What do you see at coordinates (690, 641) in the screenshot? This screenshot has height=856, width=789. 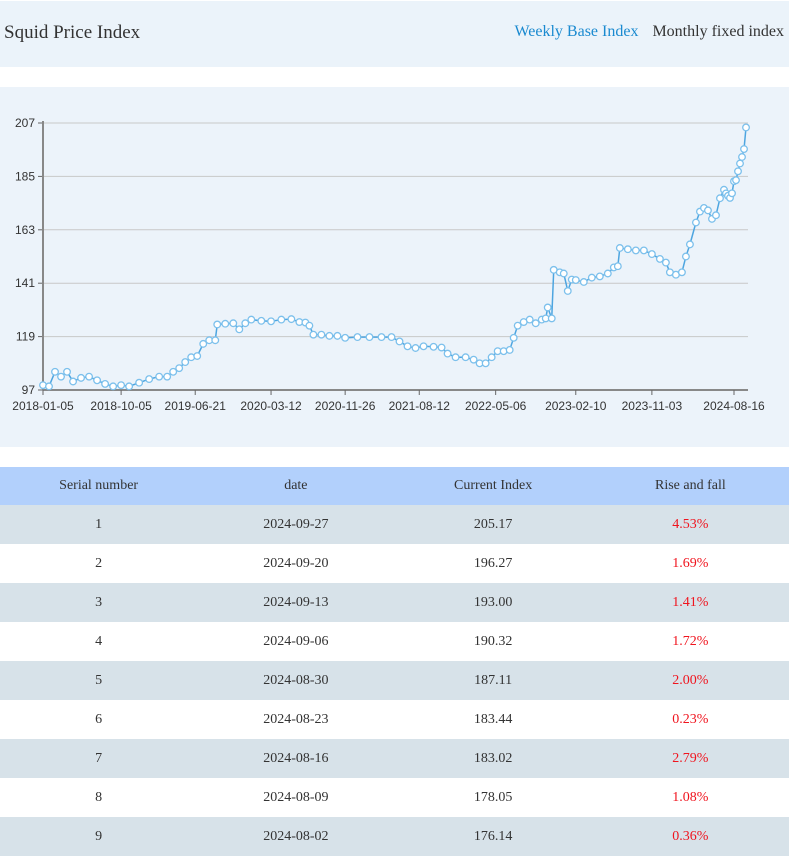 I see `change-cell: 1.72%` at bounding box center [690, 641].